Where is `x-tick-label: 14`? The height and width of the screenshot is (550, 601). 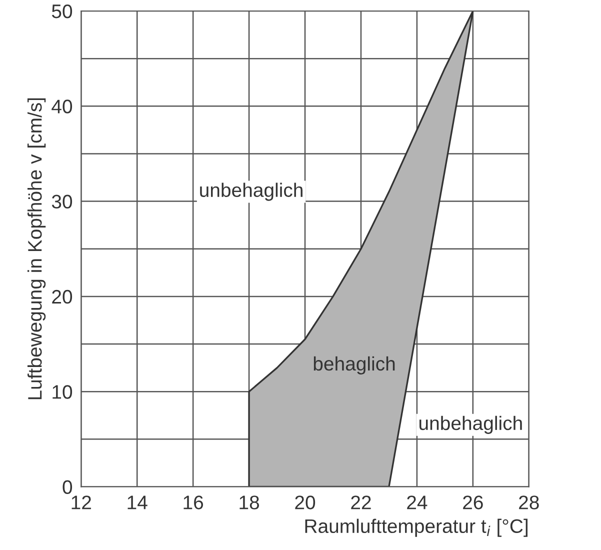 x-tick-label: 14 is located at coordinates (138, 503).